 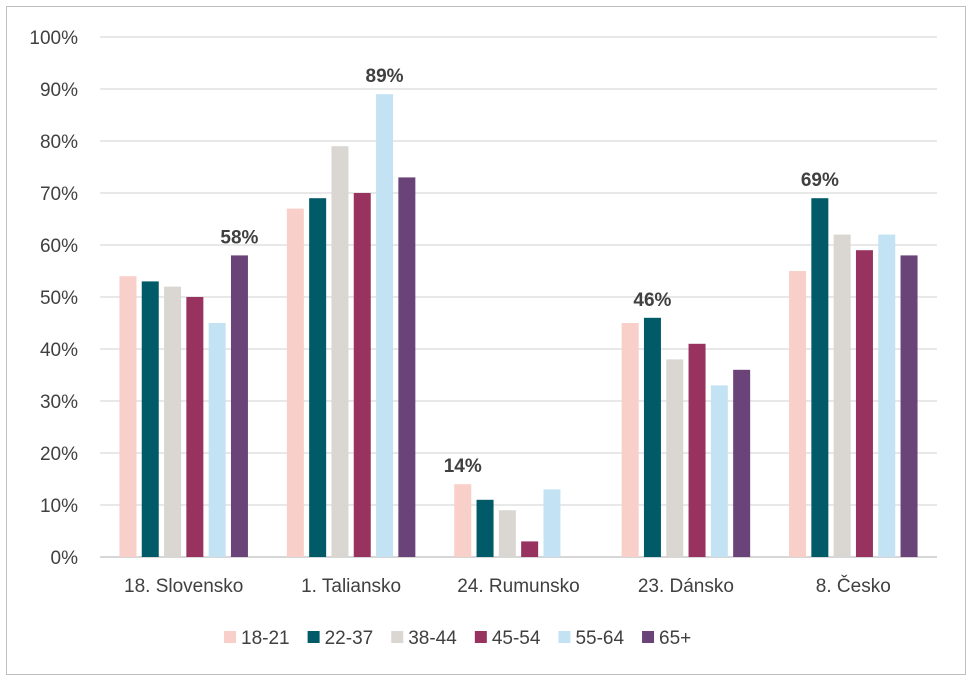 What do you see at coordinates (265, 638) in the screenshot?
I see `legend-label: 18-21` at bounding box center [265, 638].